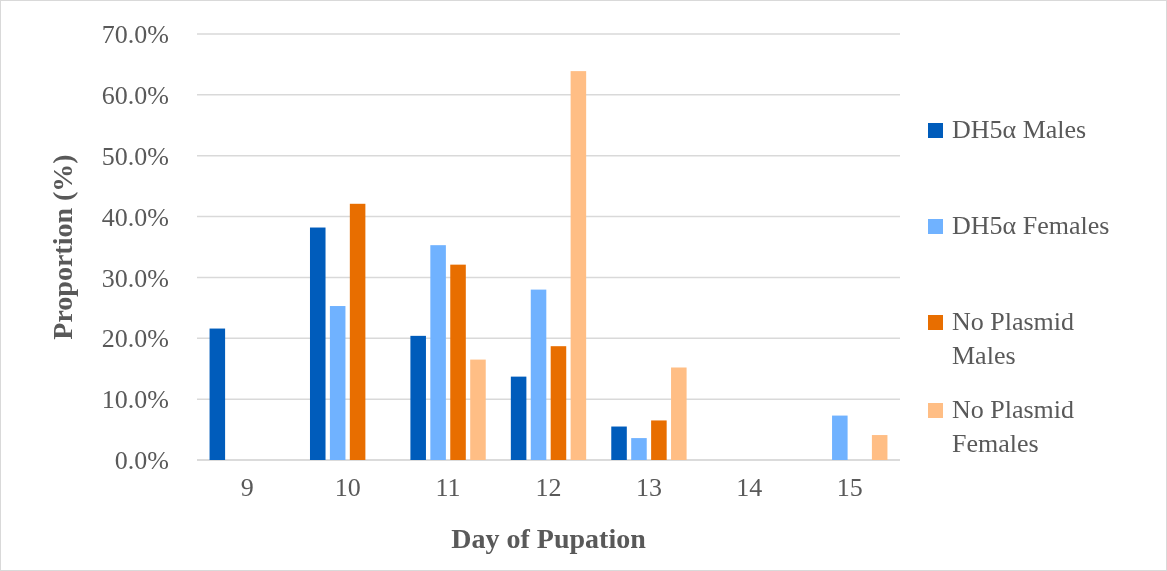 The image size is (1167, 571). What do you see at coordinates (135, 339) in the screenshot?
I see `y-tick-label: 20.0%` at bounding box center [135, 339].